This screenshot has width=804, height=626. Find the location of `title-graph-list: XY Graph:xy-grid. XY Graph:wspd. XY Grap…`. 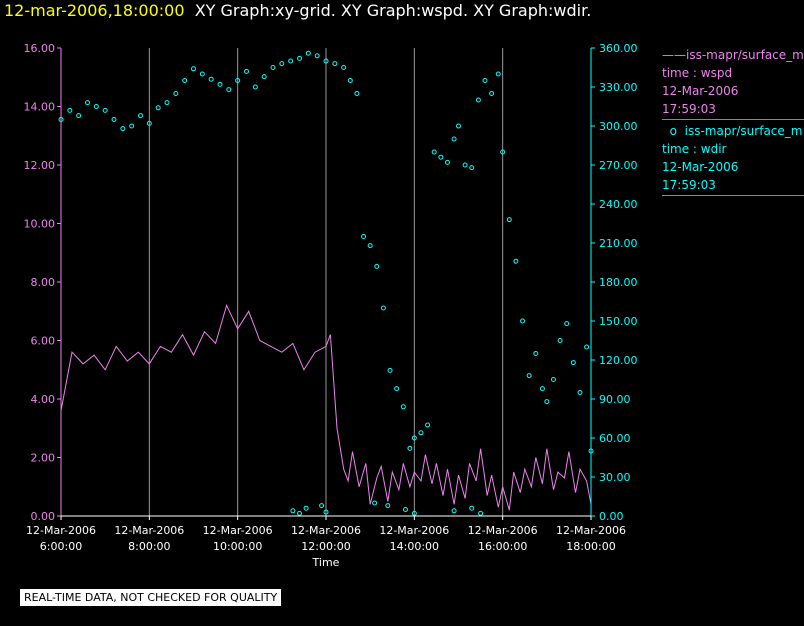

title-graph-list: XY Graph:xy-grid. XY Graph:wspd. XY Grap… is located at coordinates (393, 10).